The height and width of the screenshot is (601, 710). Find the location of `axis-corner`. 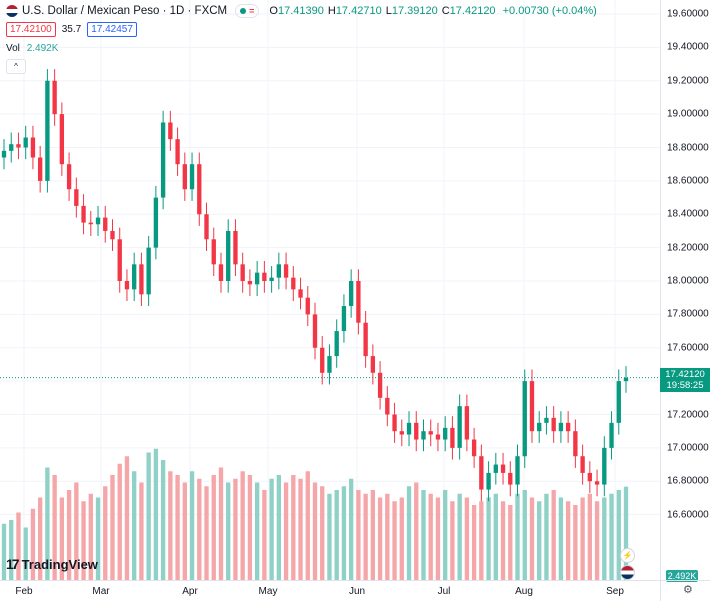

axis-corner is located at coordinates (685, 590).